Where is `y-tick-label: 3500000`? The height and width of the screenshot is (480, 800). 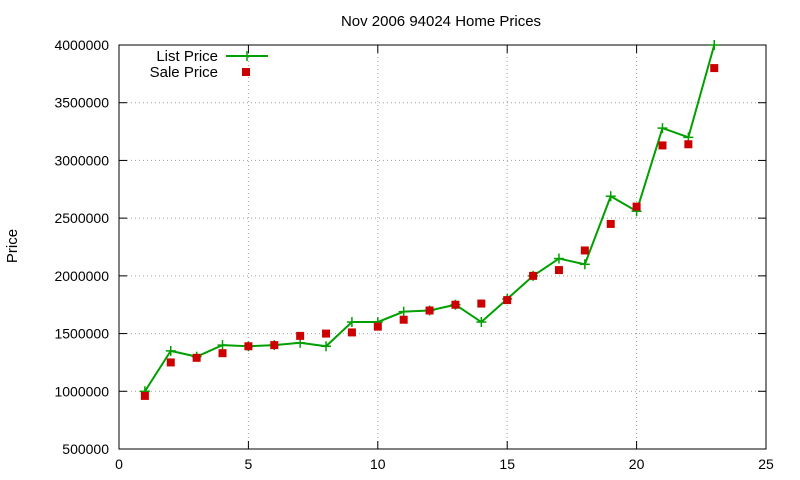
y-tick-label: 3500000 is located at coordinates (81, 103).